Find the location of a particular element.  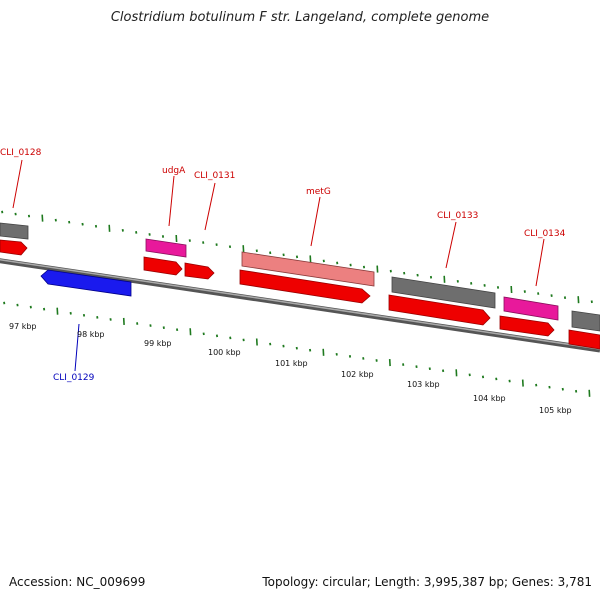

accession-text: Accession: NC_009699 is located at coordinates (77, 582).